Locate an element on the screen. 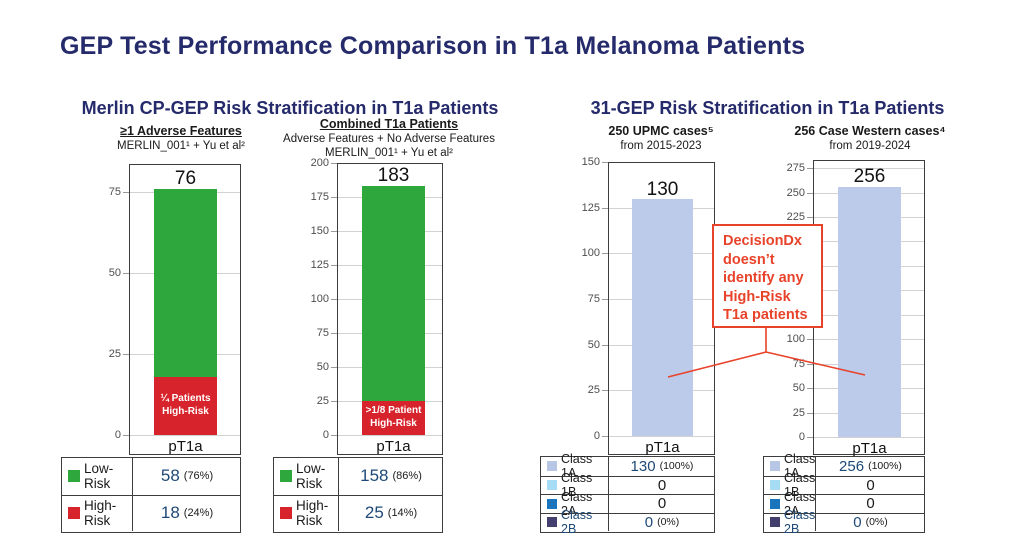 The width and height of the screenshot is (1024, 554). legend-row: Class 1B 0 is located at coordinates (627, 485).